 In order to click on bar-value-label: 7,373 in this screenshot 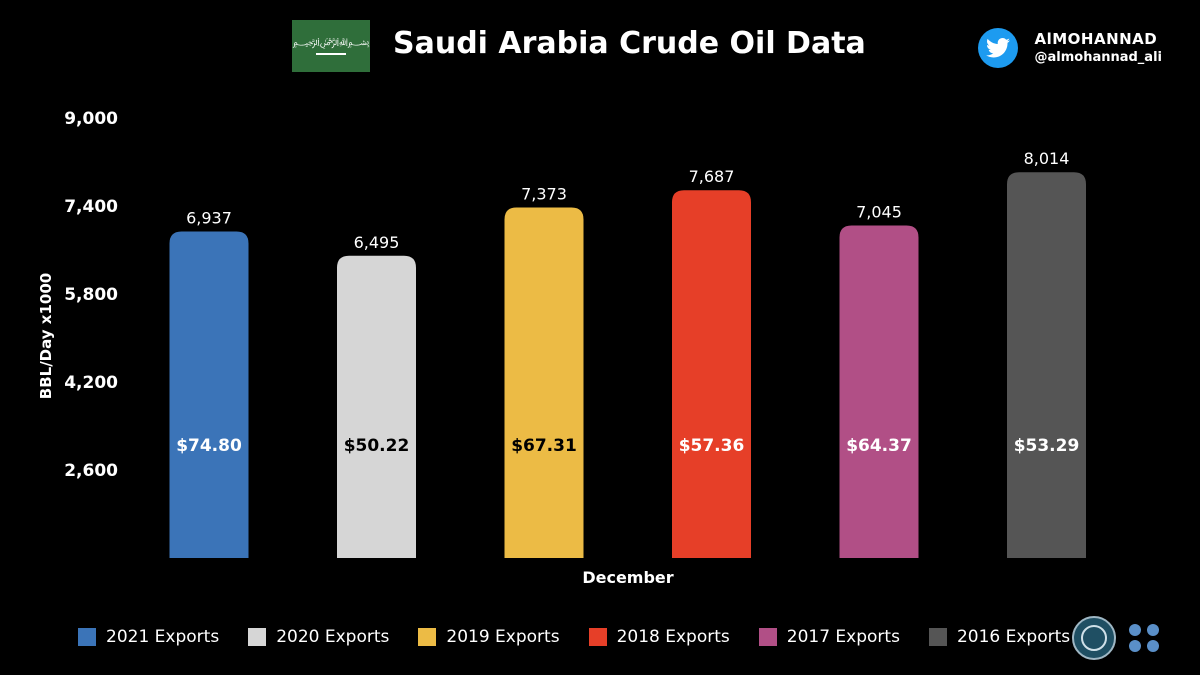, I will do `click(544, 193)`.